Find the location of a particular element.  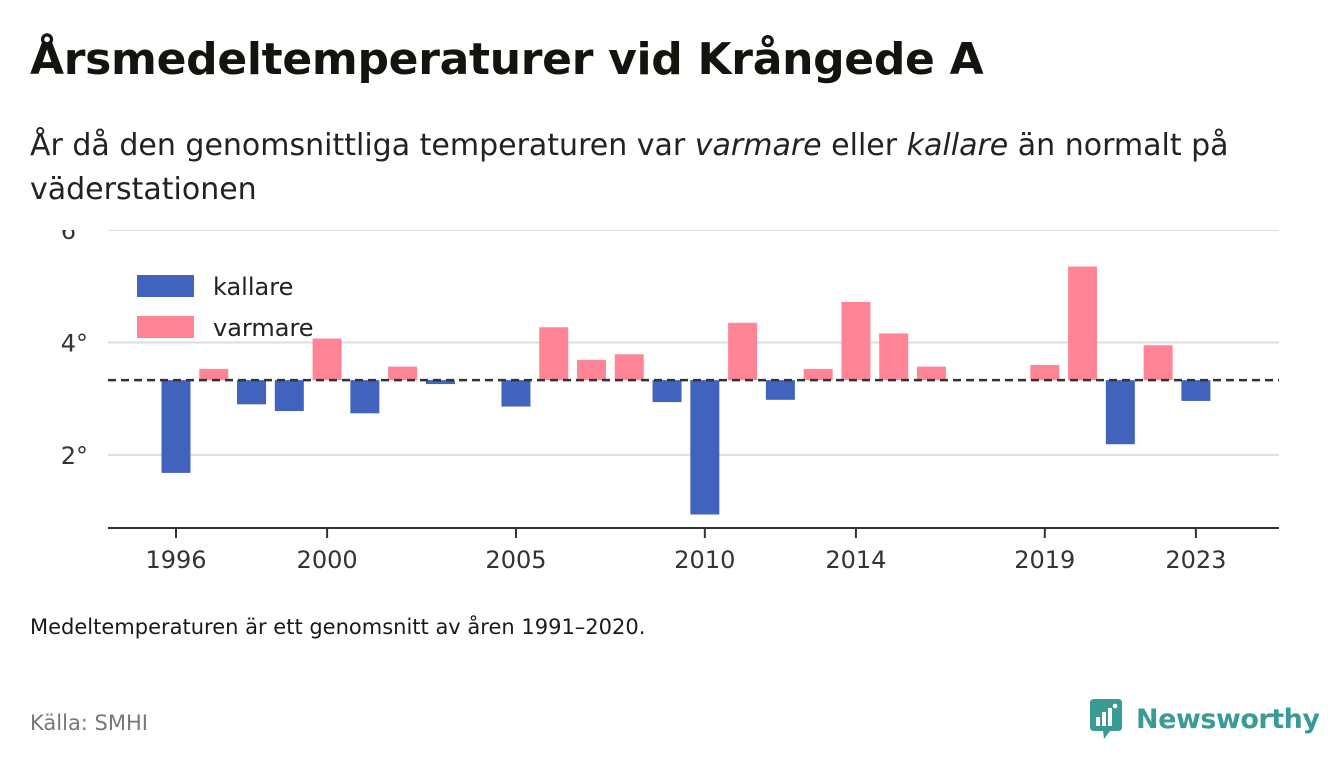

legend-label-varmare: varmare is located at coordinates (263, 328).